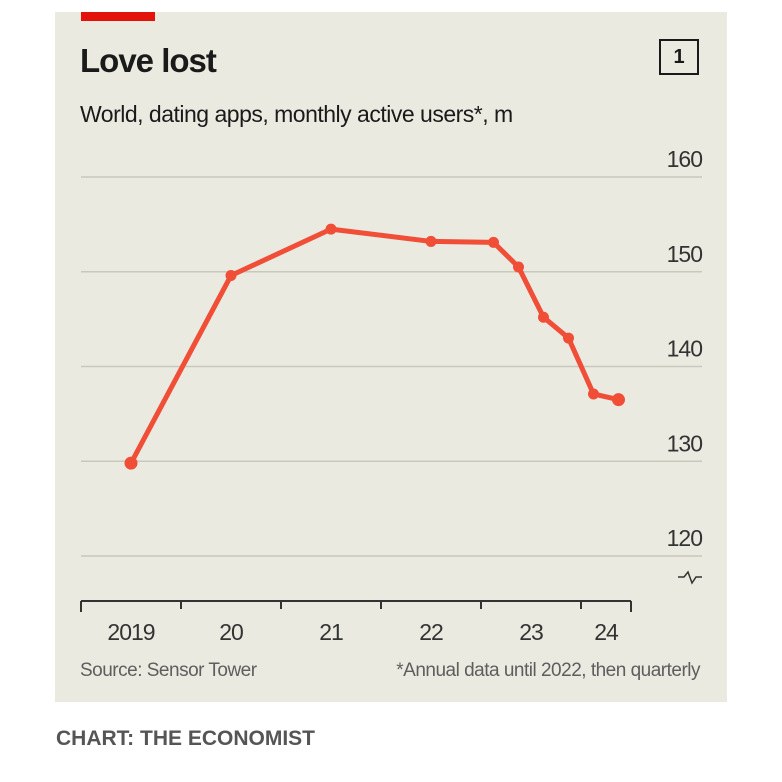  I want to click on y-tick-label: 120, so click(685, 538).